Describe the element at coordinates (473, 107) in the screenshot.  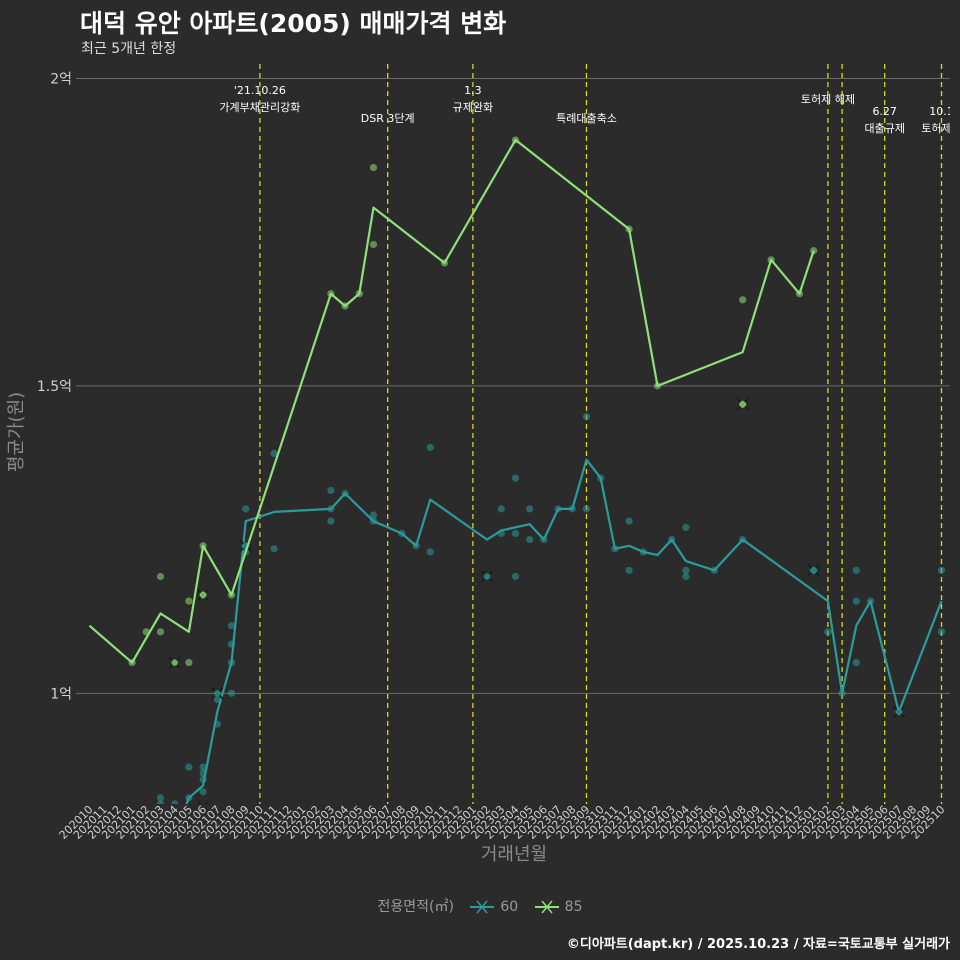
I see `event-label: 규제완화` at that location.